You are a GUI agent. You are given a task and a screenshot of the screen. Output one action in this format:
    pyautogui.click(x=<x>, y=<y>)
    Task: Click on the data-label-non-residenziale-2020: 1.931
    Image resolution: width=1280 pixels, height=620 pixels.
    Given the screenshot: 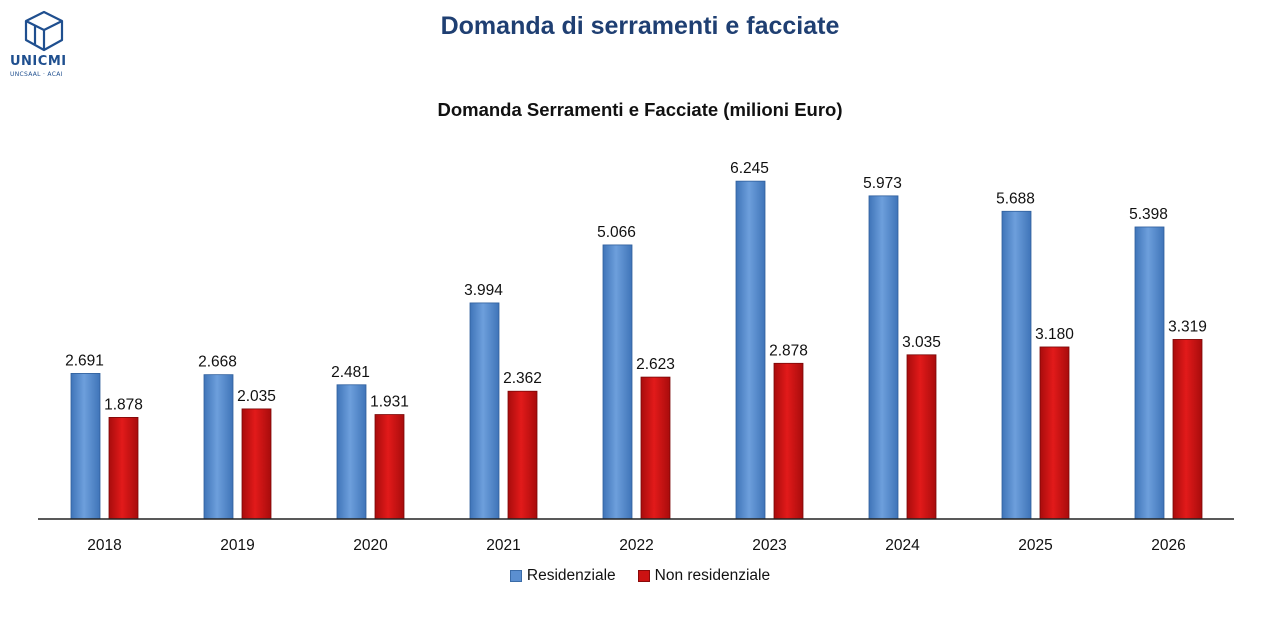 What is the action you would take?
    pyautogui.click(x=389, y=402)
    